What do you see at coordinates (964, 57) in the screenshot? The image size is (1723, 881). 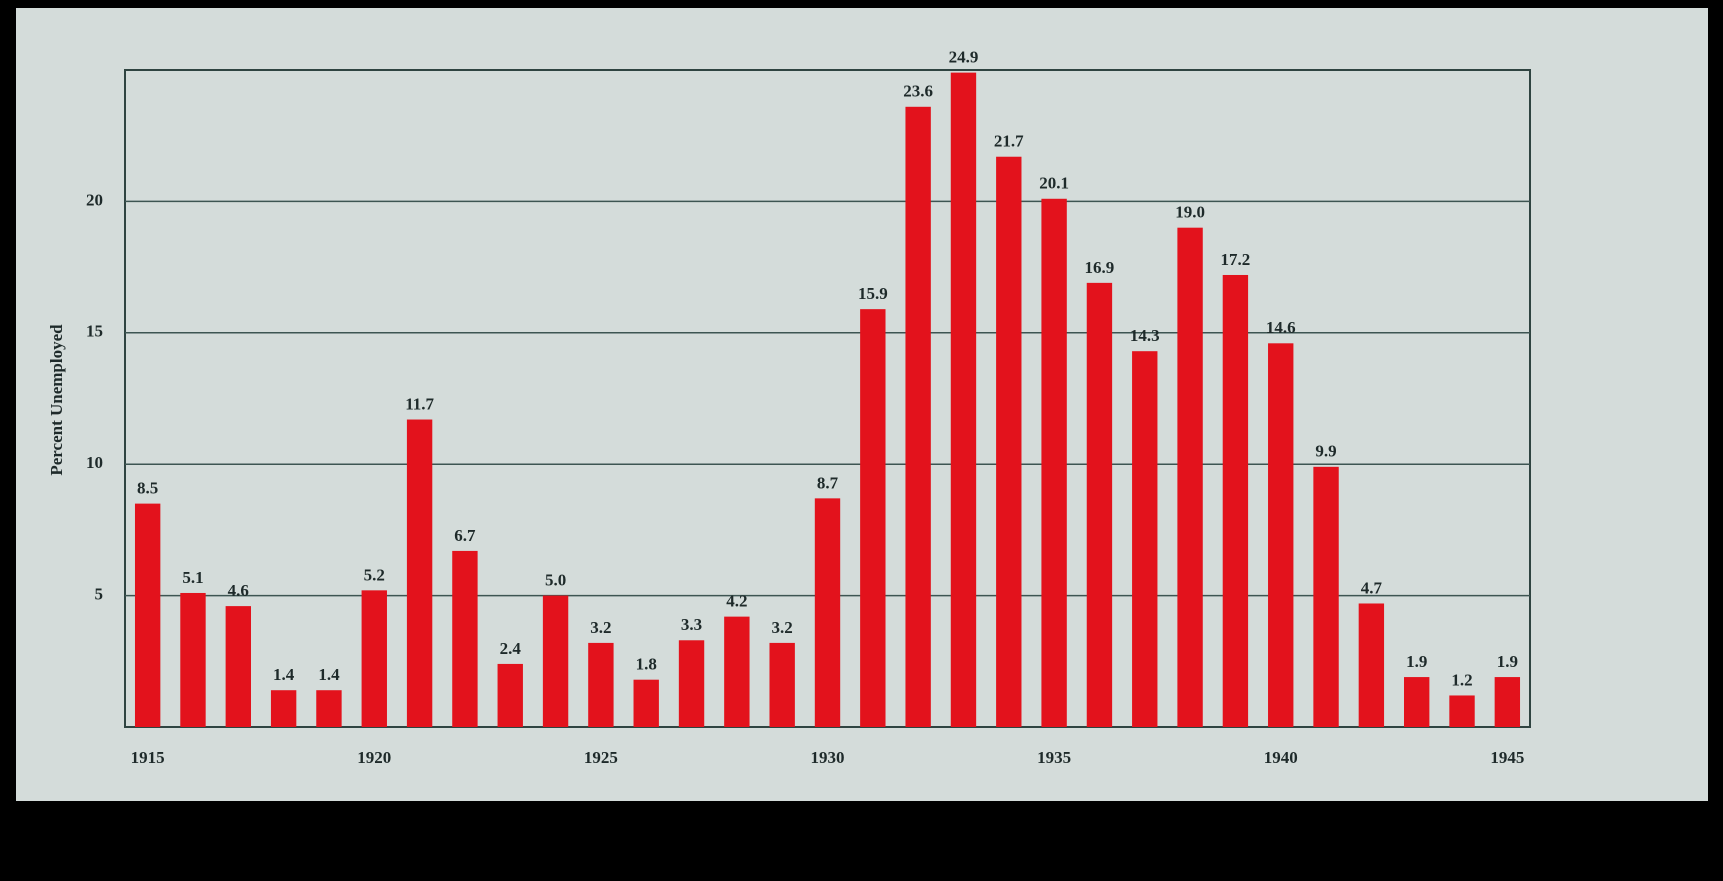 I see `value-label: 24.9` at bounding box center [964, 57].